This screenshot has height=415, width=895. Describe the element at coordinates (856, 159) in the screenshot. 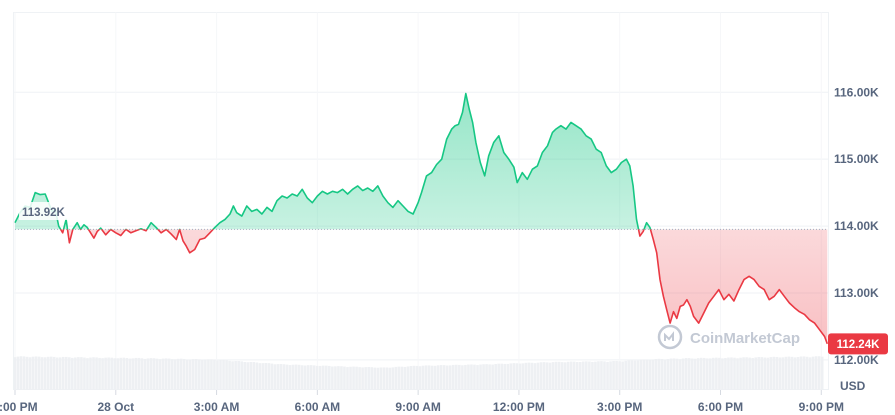

I see `y-tick-label: 115.00K` at that location.